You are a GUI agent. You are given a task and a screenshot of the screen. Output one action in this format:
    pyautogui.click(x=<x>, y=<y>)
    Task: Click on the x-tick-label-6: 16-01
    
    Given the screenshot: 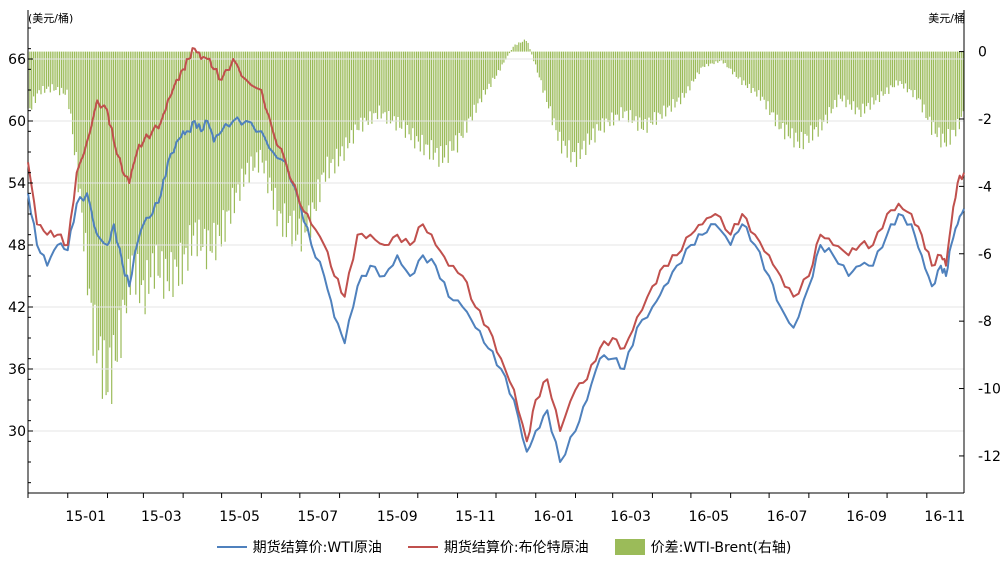 What is the action you would take?
    pyautogui.click(x=553, y=517)
    